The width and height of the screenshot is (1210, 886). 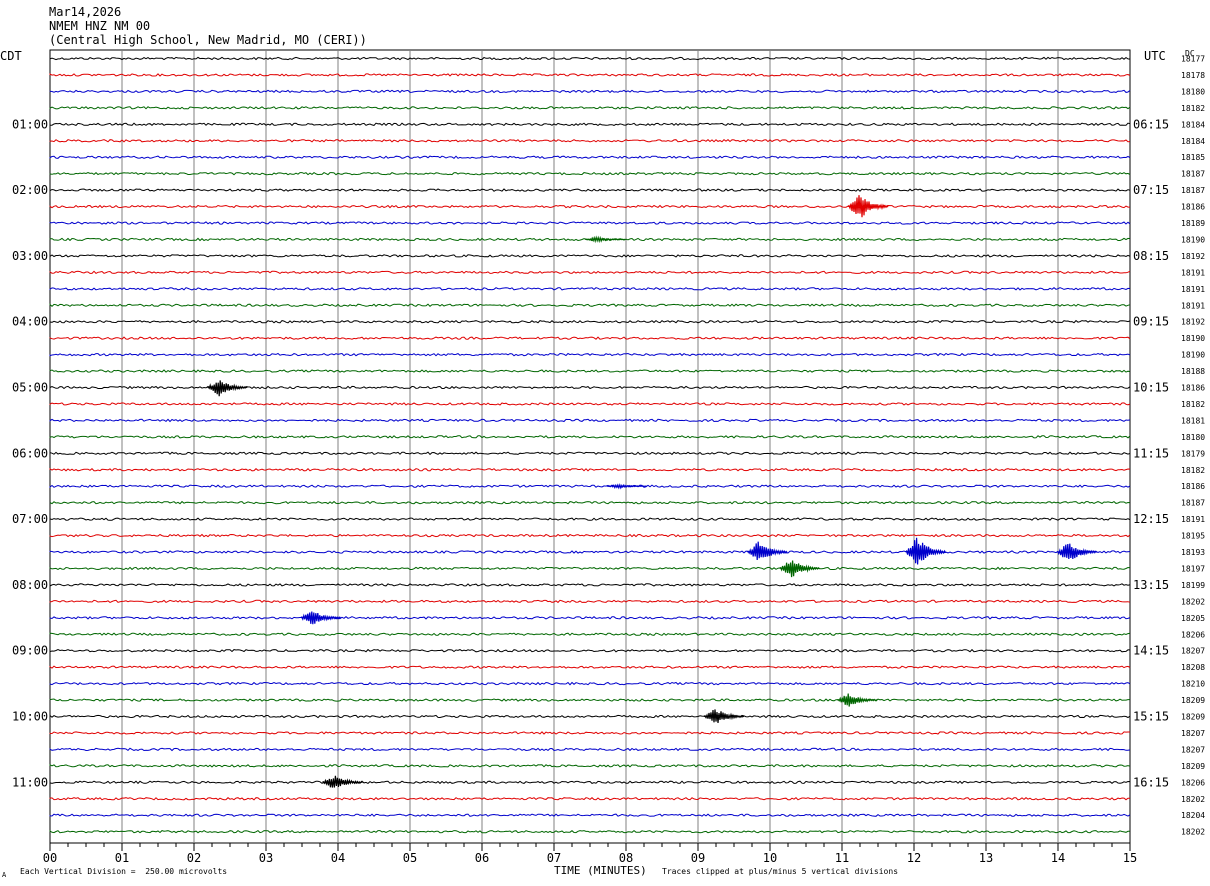 What do you see at coordinates (410, 858) in the screenshot?
I see `x-tick-label: 05` at bounding box center [410, 858].